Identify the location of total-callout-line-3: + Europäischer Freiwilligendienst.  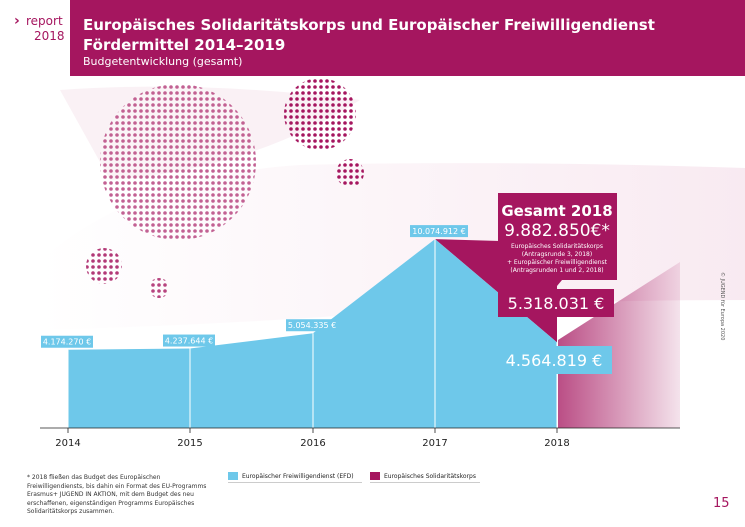
(557, 262).